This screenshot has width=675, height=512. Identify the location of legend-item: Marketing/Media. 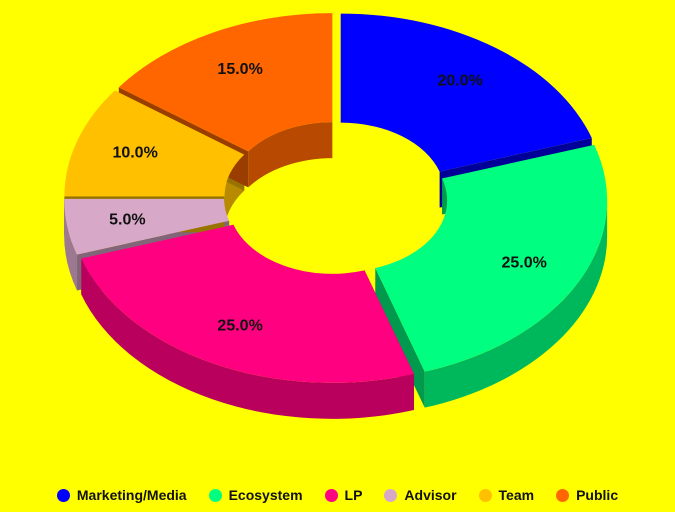
(121, 495).